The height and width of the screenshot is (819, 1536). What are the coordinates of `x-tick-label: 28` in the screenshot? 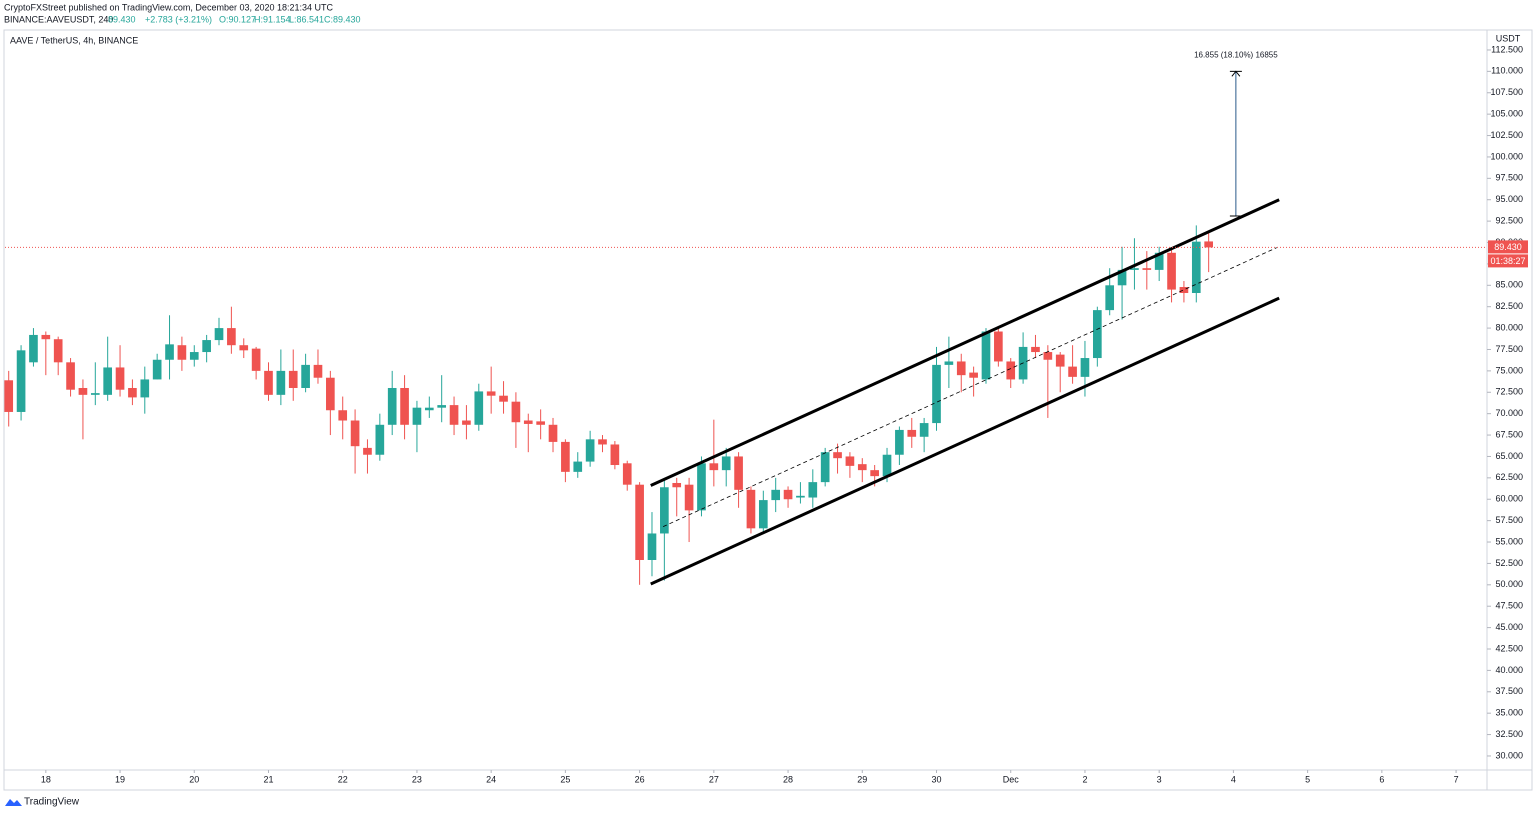 It's located at (788, 779).